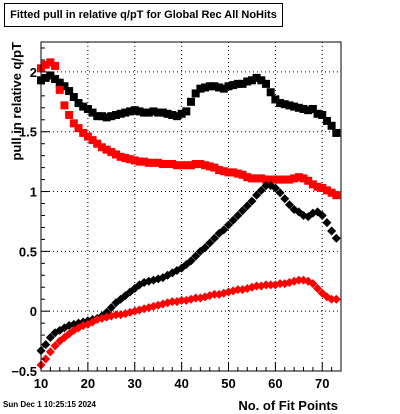 The width and height of the screenshot is (400, 414). What do you see at coordinates (41, 383) in the screenshot?
I see `x-tick-label: 10` at bounding box center [41, 383].